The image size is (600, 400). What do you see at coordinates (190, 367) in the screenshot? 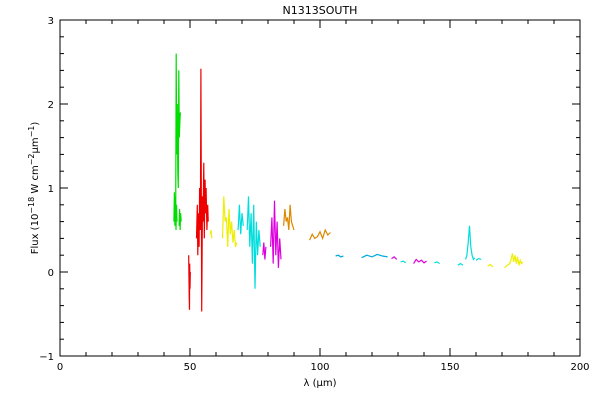
I see `x-tick-label: 50` at bounding box center [190, 367].